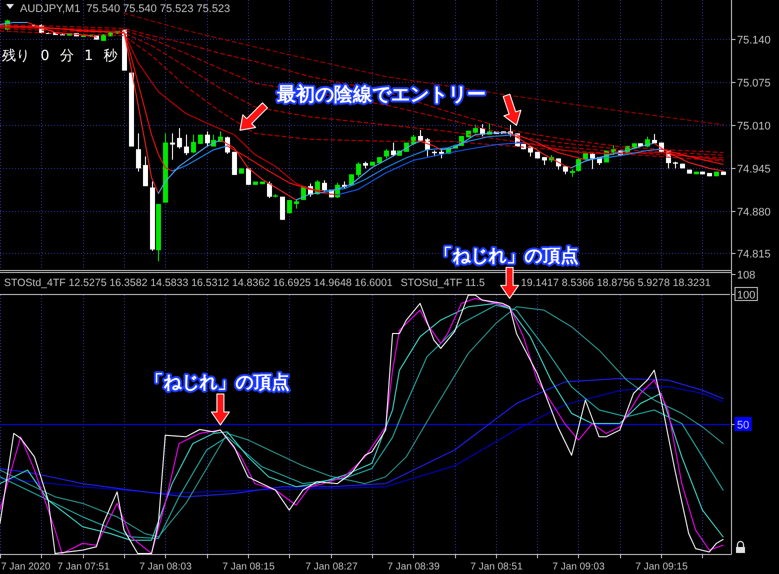 This screenshot has height=574, width=779. Describe the element at coordinates (615, 283) in the screenshot. I see `note: 19.1417 8.5366 18.8756 5.9278 18.3231` at that location.